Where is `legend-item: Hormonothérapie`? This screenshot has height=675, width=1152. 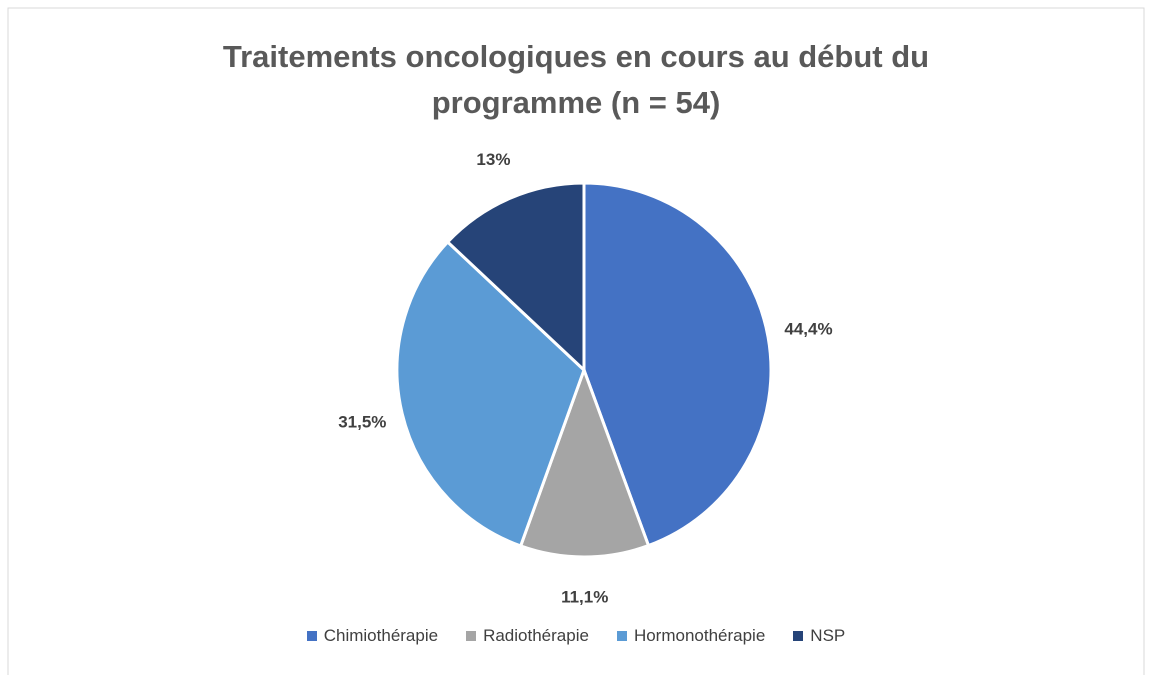
legend-item: Hormonothérapie is located at coordinates (691, 636).